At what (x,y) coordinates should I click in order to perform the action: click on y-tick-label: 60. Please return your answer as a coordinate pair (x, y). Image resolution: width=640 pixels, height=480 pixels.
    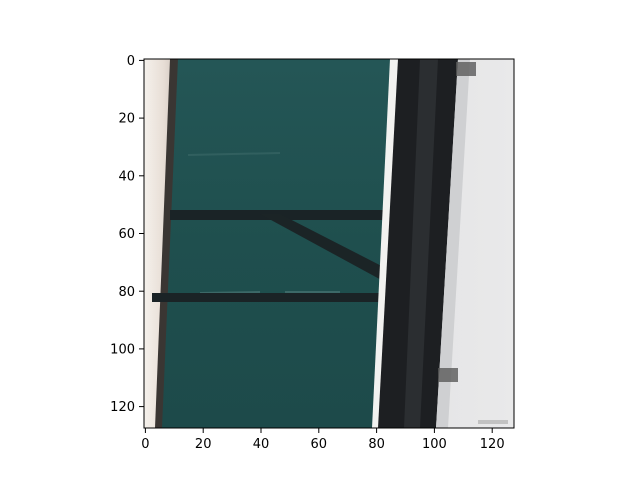
    Looking at the image, I should click on (126, 234).